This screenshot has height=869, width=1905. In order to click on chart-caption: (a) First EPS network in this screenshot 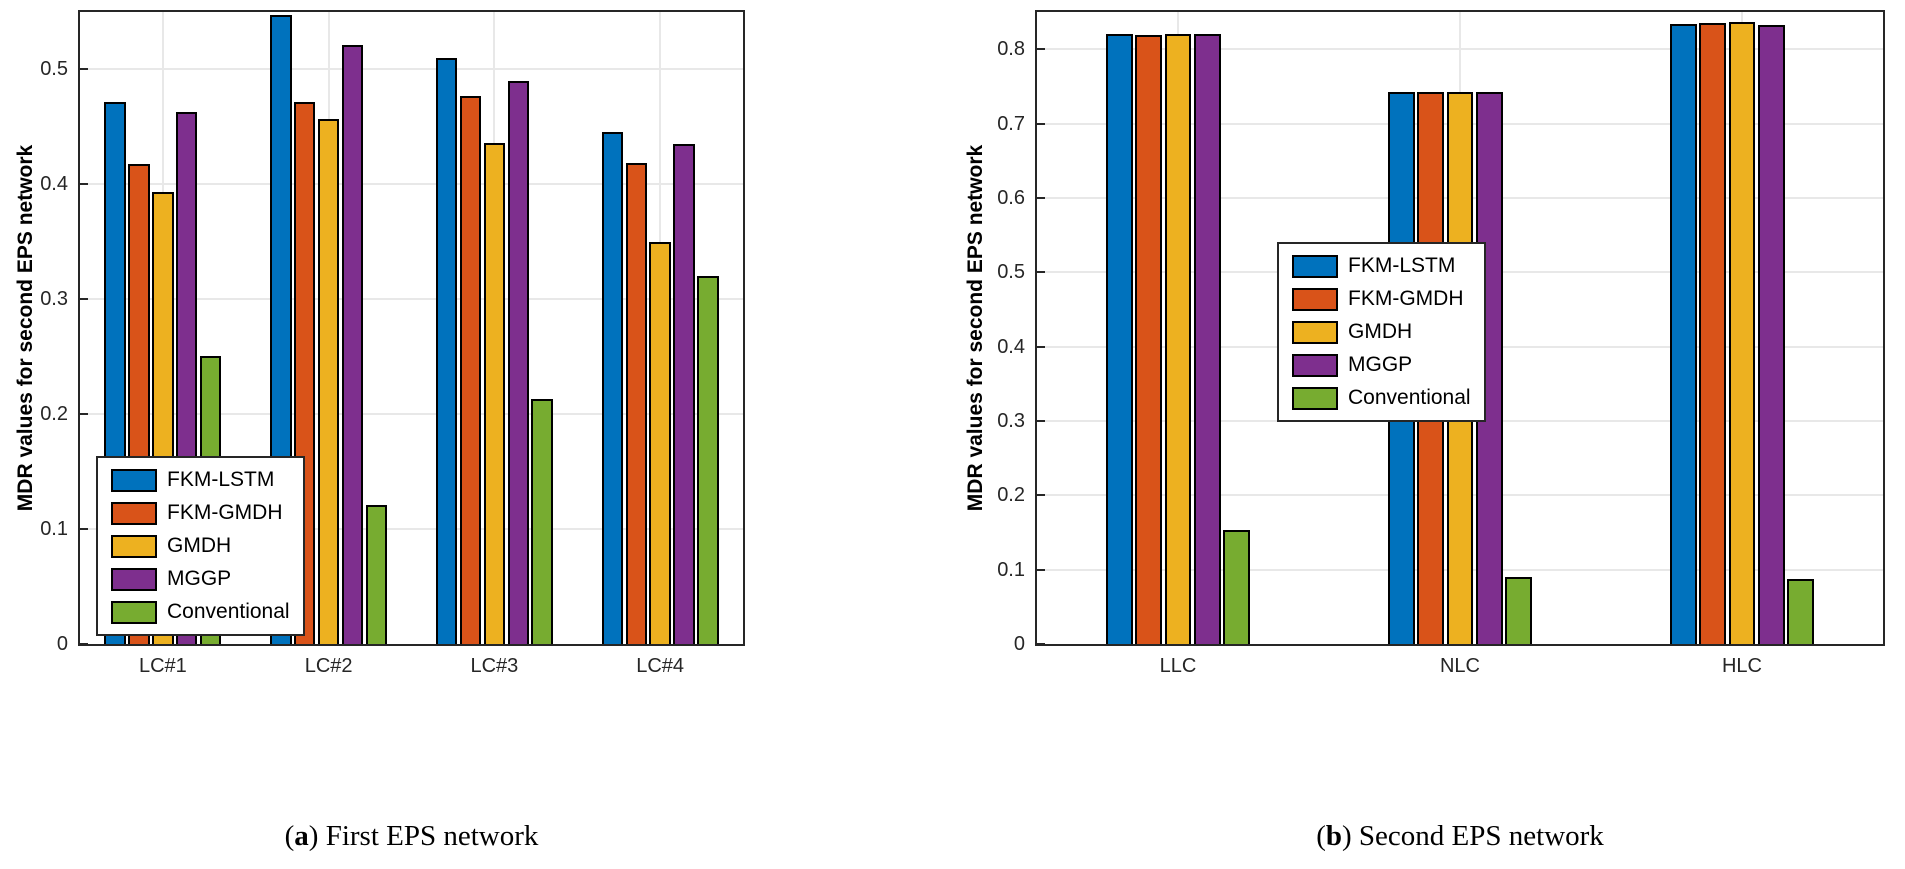, I will do `click(411, 836)`.